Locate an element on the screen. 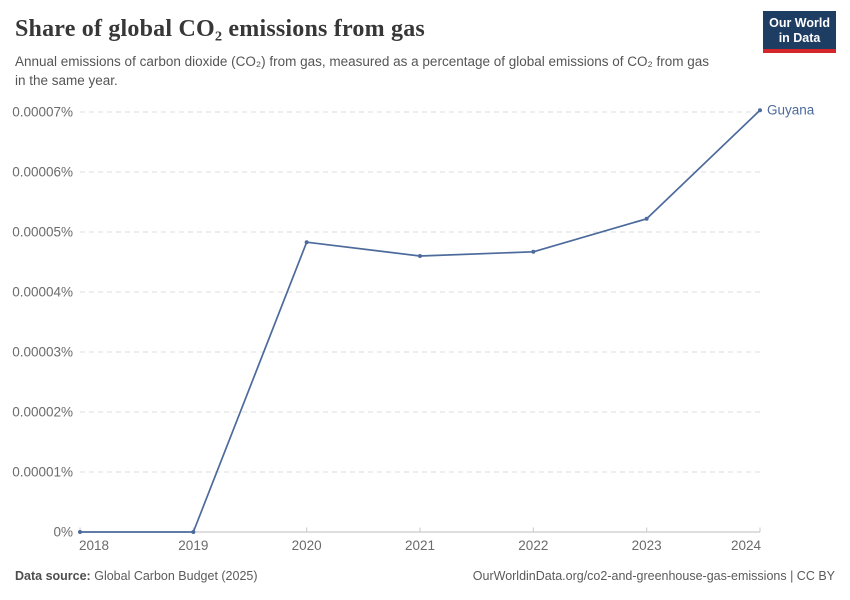  chart-title: Share of global CO₂ emissions from gas is located at coordinates (220, 29).